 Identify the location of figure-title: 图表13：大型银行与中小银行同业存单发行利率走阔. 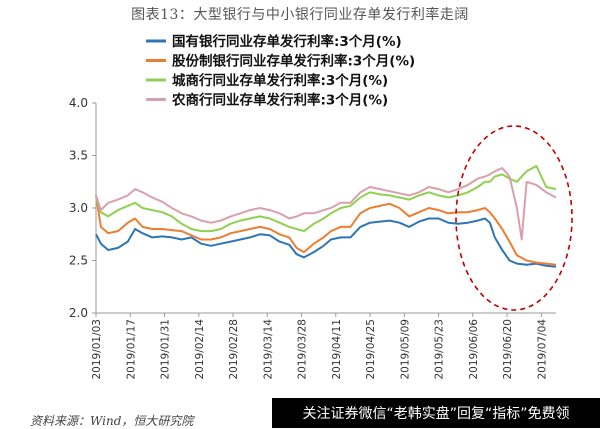
(300, 15).